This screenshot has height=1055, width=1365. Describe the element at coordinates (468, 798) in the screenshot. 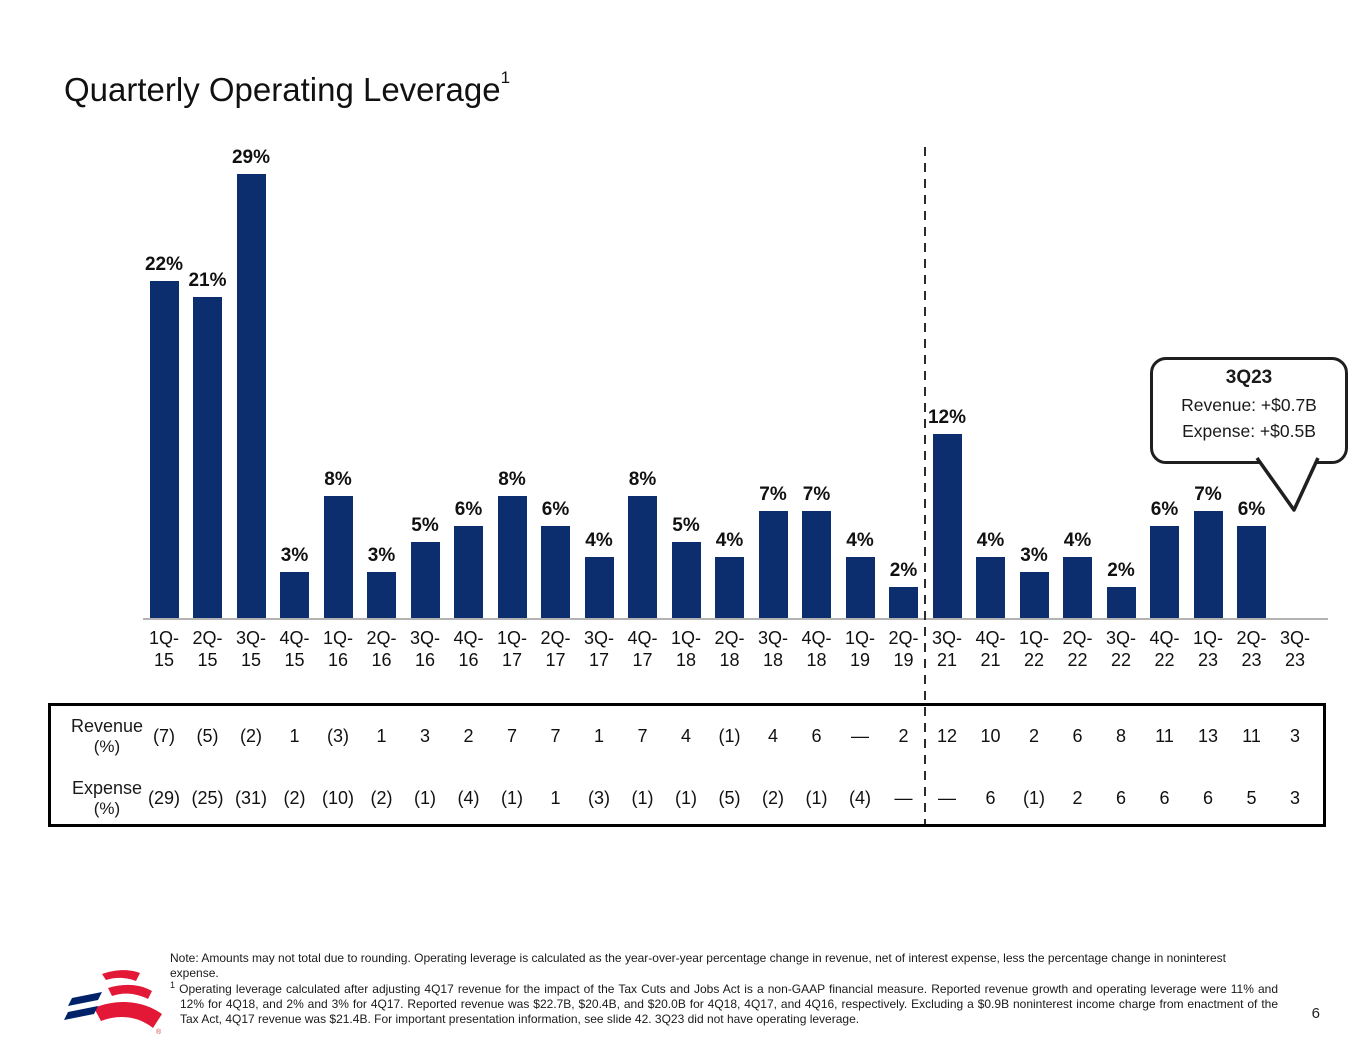

I see `table-cell: (4)` at that location.